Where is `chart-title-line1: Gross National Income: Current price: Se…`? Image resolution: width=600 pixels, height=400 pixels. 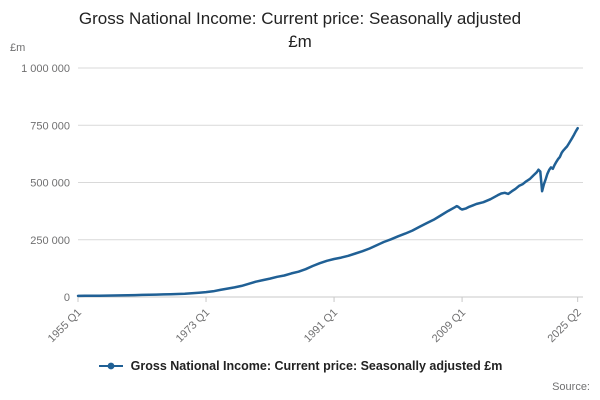
chart-title-line1: Gross National Income: Current price: Se… is located at coordinates (300, 18).